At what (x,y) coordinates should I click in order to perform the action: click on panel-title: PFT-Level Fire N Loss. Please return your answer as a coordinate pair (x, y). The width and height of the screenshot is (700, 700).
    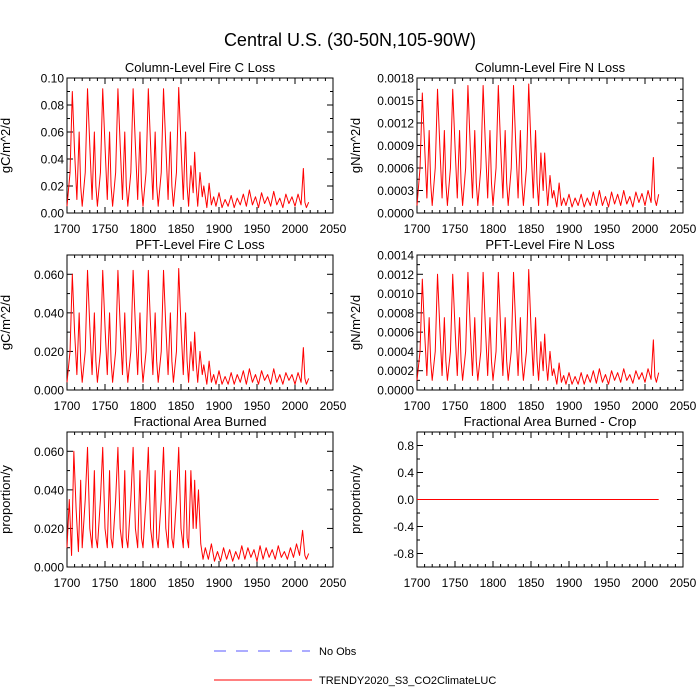
    Looking at the image, I should click on (550, 244).